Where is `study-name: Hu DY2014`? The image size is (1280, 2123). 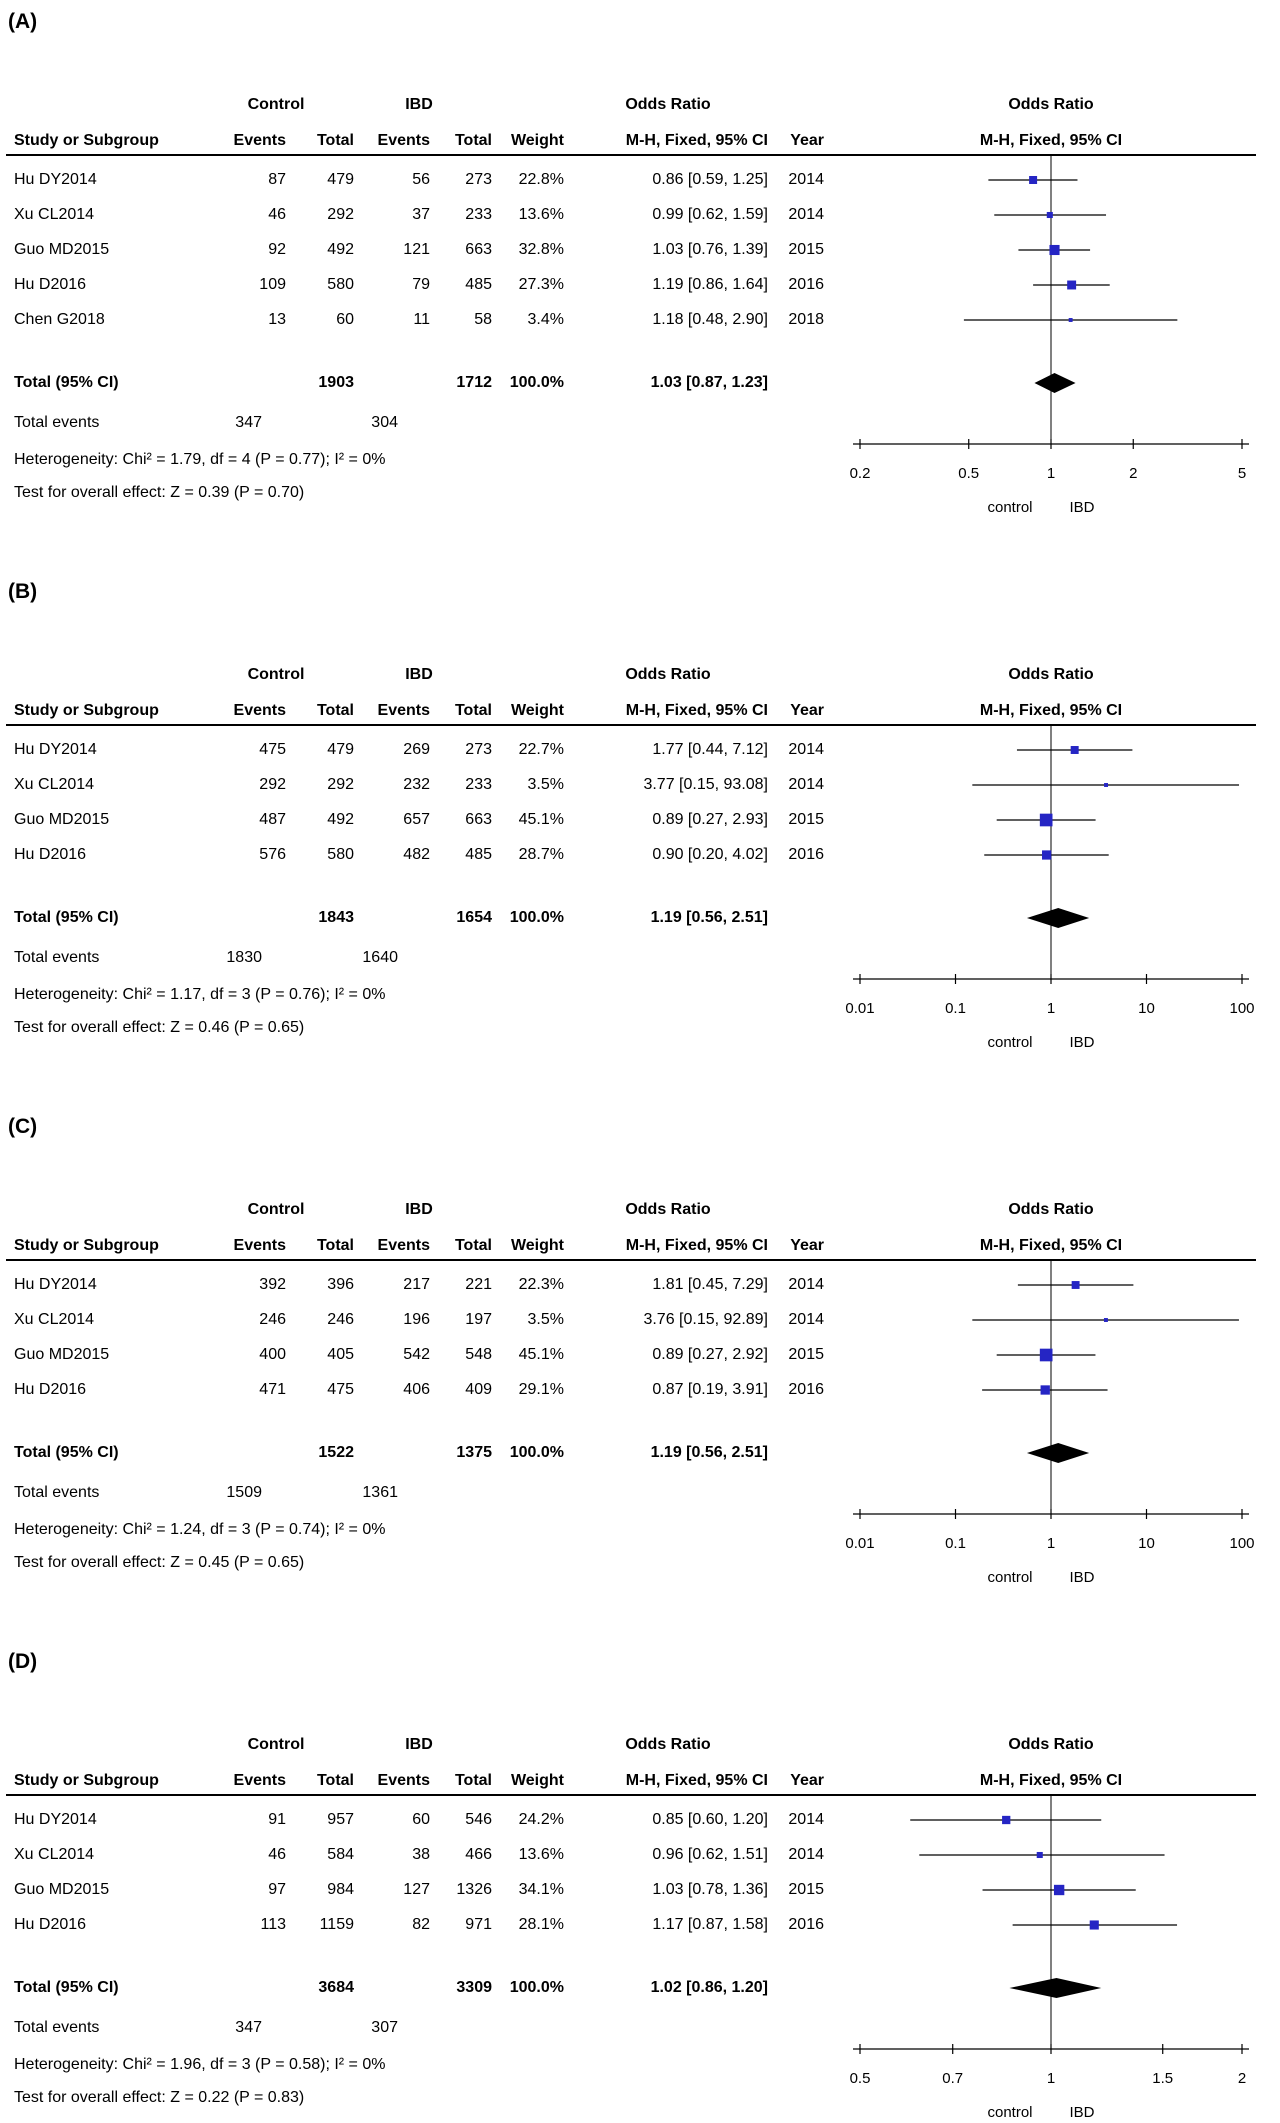 study-name: Hu DY2014 is located at coordinates (55, 1819).